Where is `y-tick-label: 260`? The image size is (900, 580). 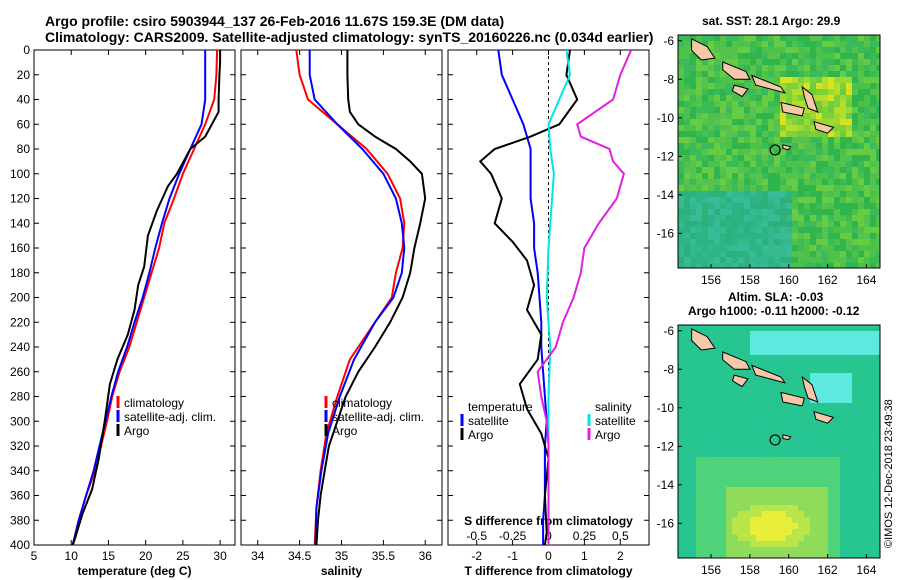 y-tick-label: 260 is located at coordinates (20, 372).